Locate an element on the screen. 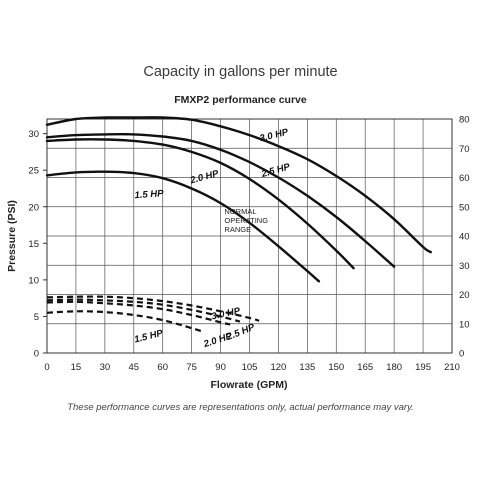  x-tick-label: 60 is located at coordinates (162, 367).